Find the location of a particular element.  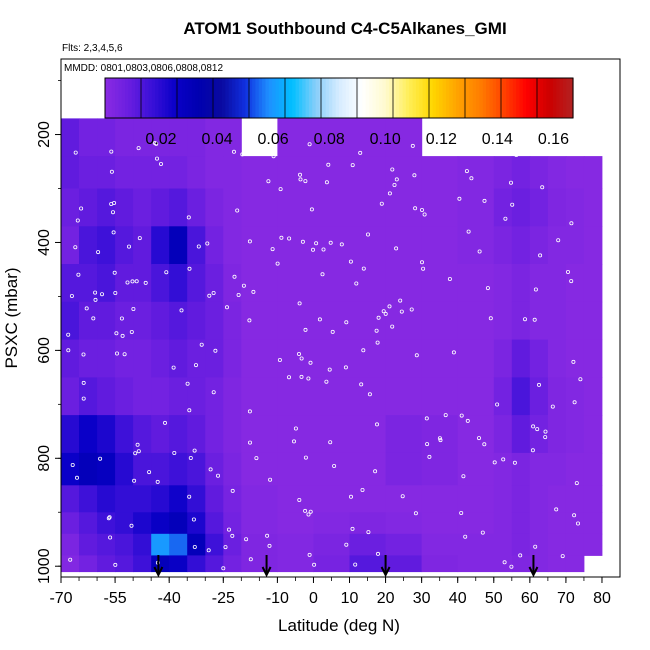

y-axis-label: PSXC (mbar) is located at coordinates (11, 317).